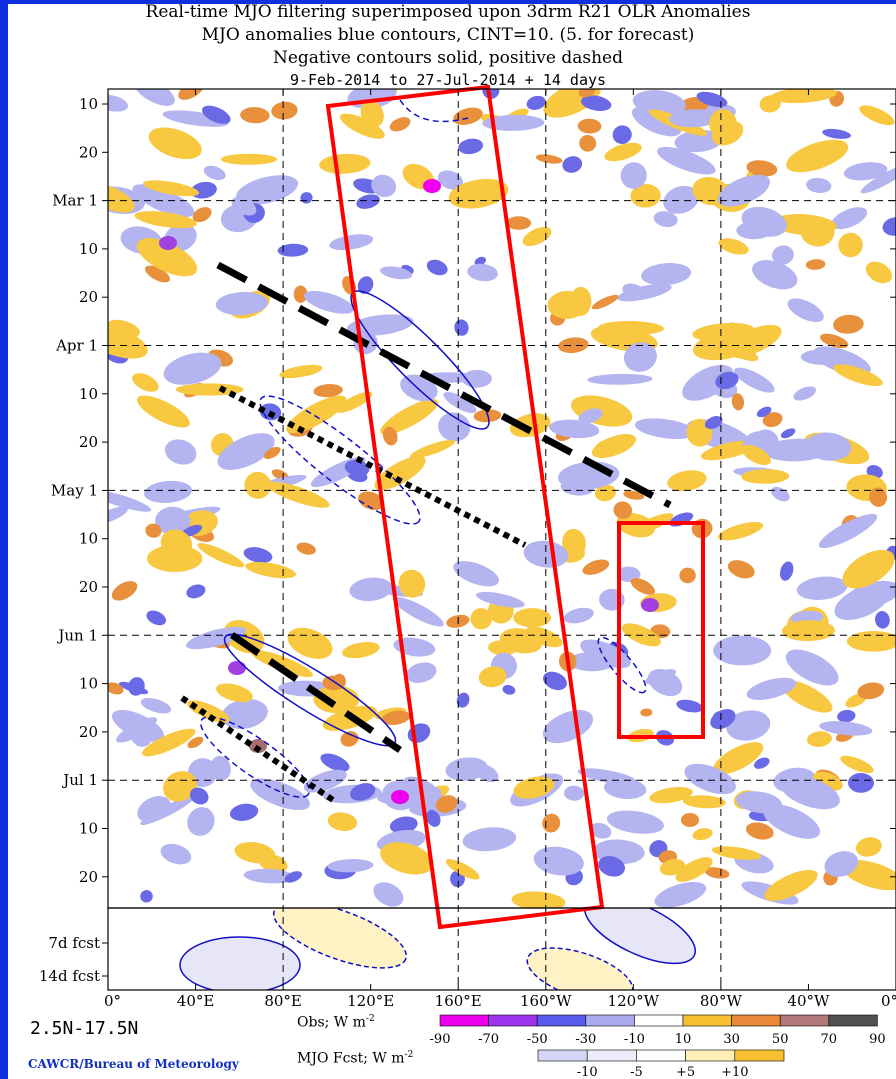 This screenshot has width=896, height=1079. Describe the element at coordinates (4, 539) in the screenshot. I see `window-frame-left` at that location.